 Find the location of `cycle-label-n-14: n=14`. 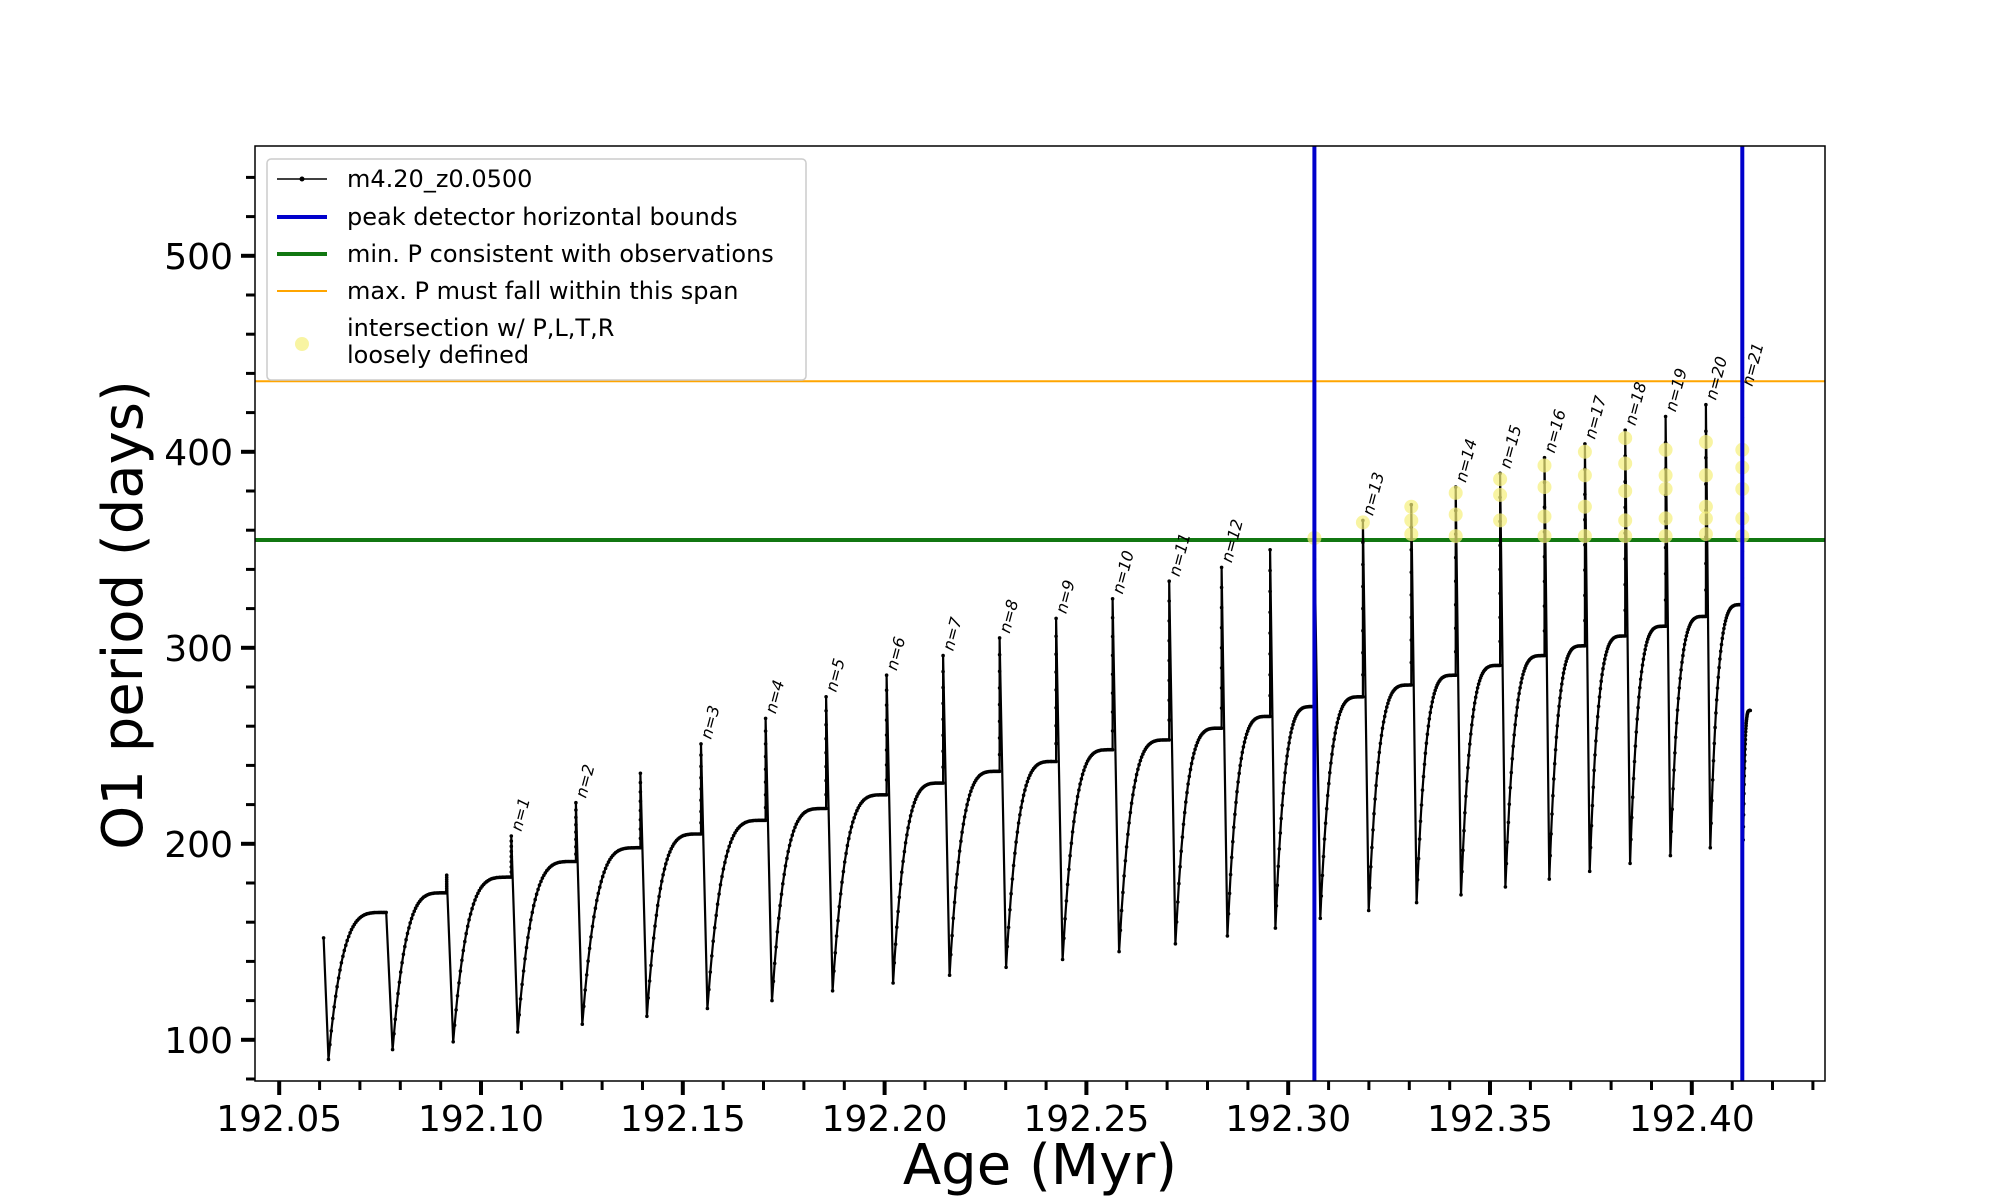

cycle-label-n-14: n=14 is located at coordinates (1466, 460).